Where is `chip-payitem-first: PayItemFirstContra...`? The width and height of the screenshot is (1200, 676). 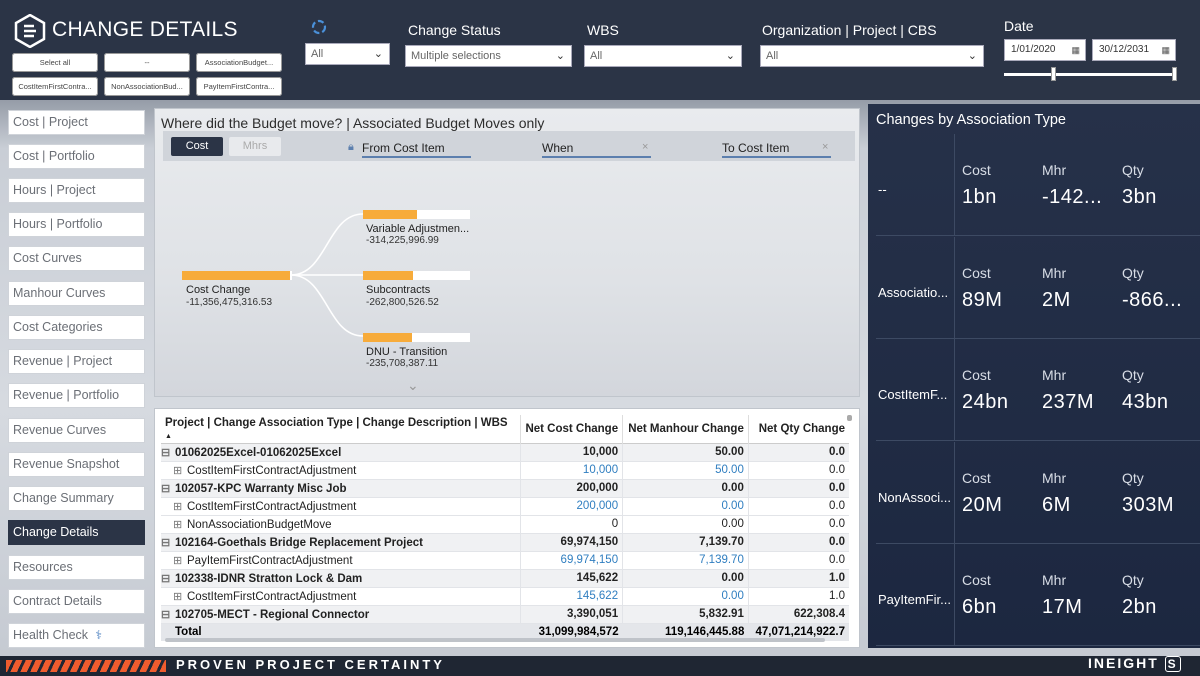
chip-payitem-first: PayItemFirstContra... is located at coordinates (239, 86).